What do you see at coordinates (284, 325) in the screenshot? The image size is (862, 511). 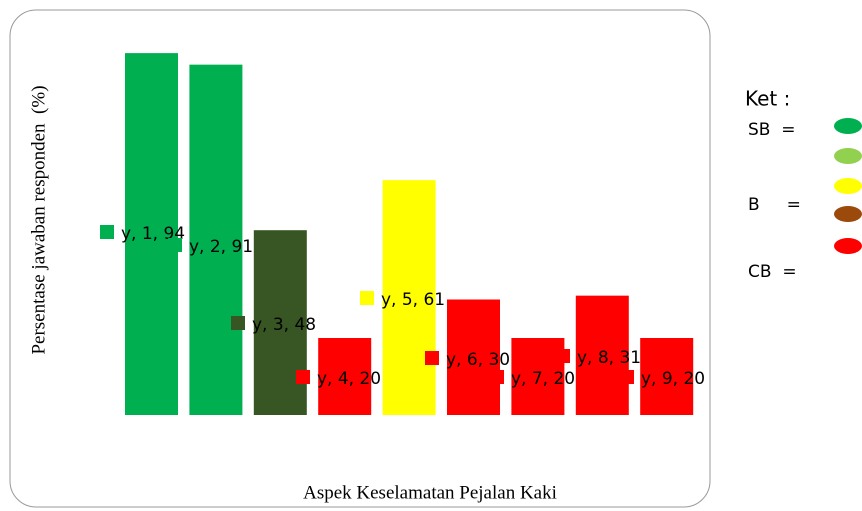 I see `data-label: y, 3, 48` at bounding box center [284, 325].